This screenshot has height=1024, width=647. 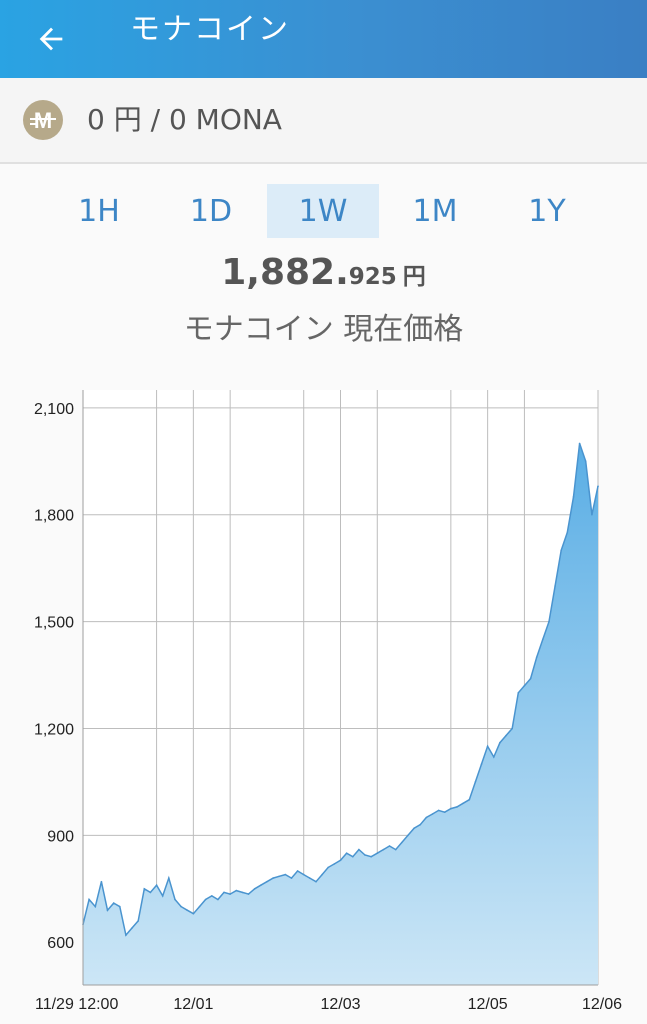 What do you see at coordinates (211, 211) in the screenshot?
I see `tab-1d: 1D` at bounding box center [211, 211].